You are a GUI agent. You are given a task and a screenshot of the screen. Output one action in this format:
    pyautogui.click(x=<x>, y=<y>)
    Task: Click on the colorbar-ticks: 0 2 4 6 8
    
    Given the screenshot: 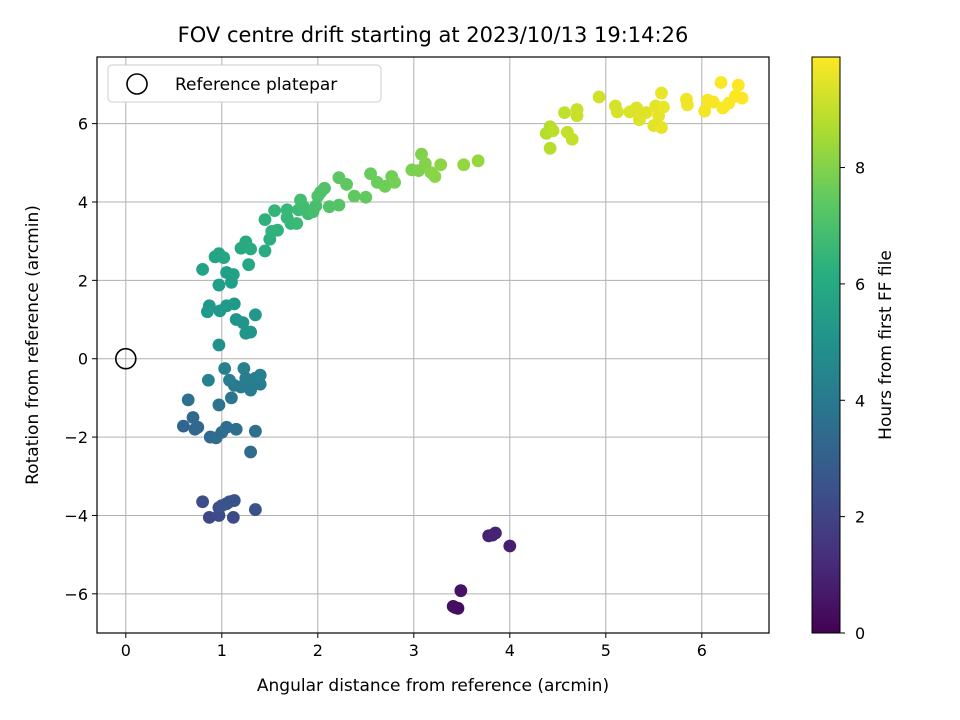 What is the action you would take?
    pyautogui.click(x=852, y=401)
    